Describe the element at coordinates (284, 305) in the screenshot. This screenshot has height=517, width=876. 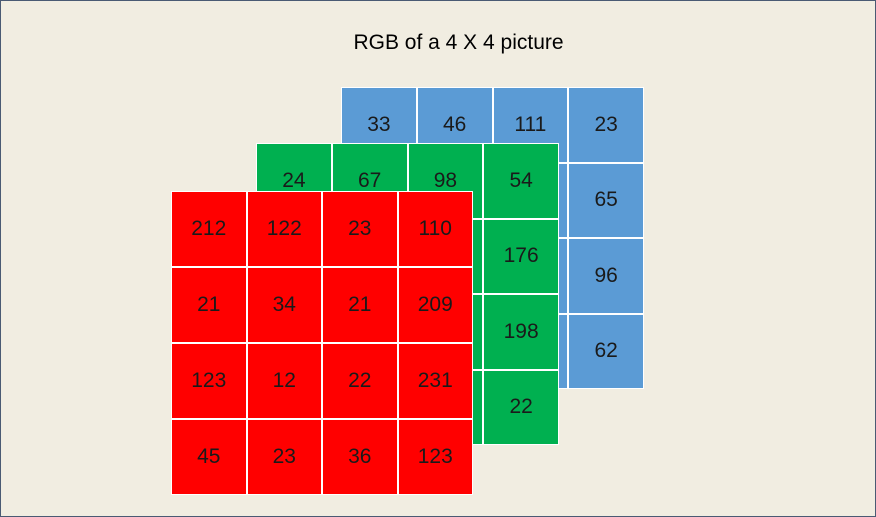
I see `red-pixel-cell: 34` at that location.